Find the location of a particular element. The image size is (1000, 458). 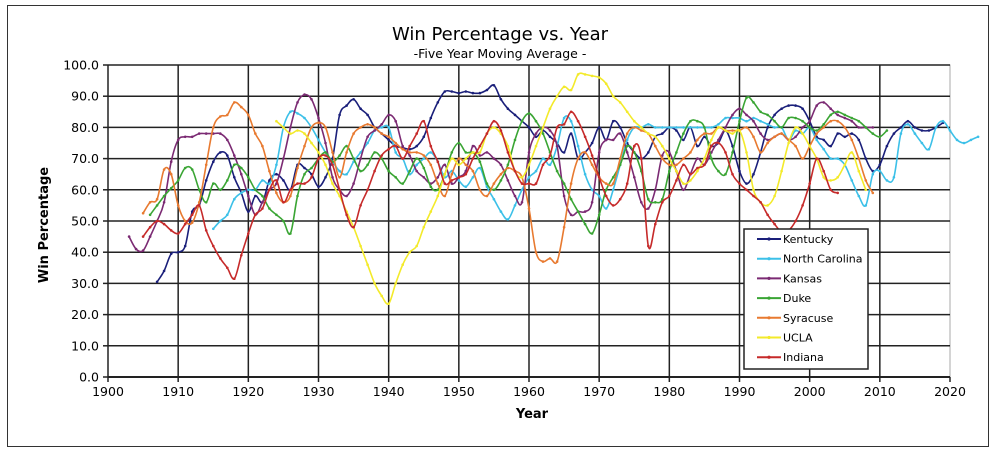

x-tick-label: 1920 is located at coordinates (248, 391).